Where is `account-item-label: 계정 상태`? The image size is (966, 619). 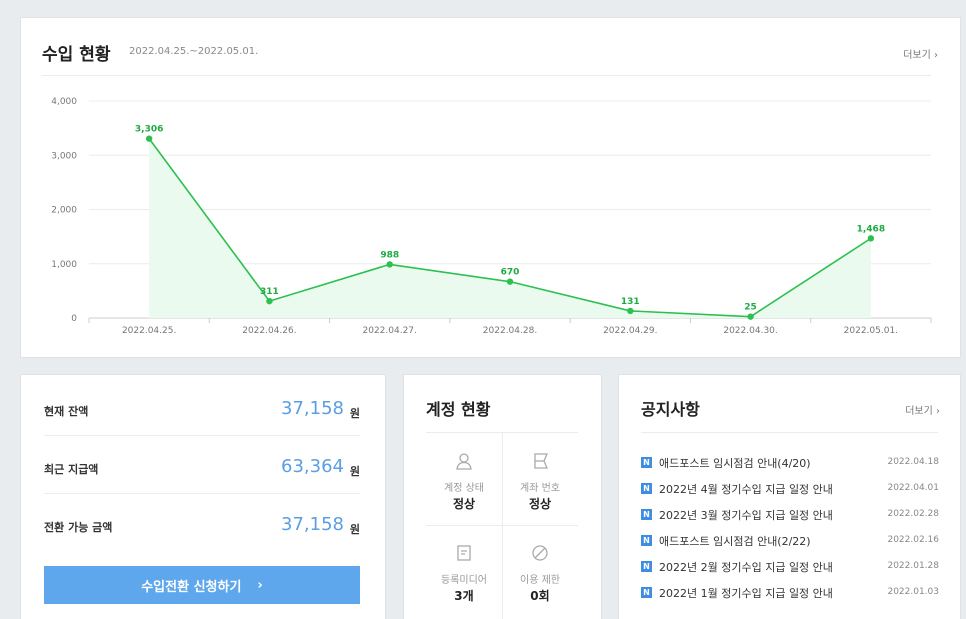
account-item-label: 계정 상태 is located at coordinates (464, 488).